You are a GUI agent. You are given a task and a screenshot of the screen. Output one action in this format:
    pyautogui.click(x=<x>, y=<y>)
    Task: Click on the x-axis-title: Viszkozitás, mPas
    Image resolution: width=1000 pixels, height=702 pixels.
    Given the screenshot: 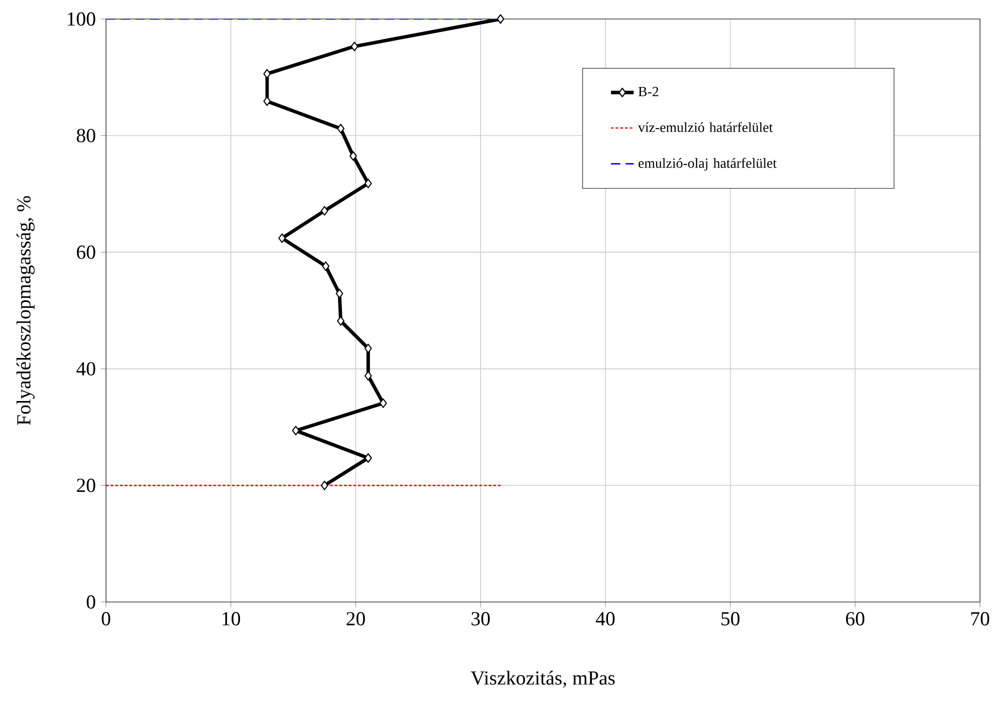 What is the action you would take?
    pyautogui.click(x=542, y=679)
    